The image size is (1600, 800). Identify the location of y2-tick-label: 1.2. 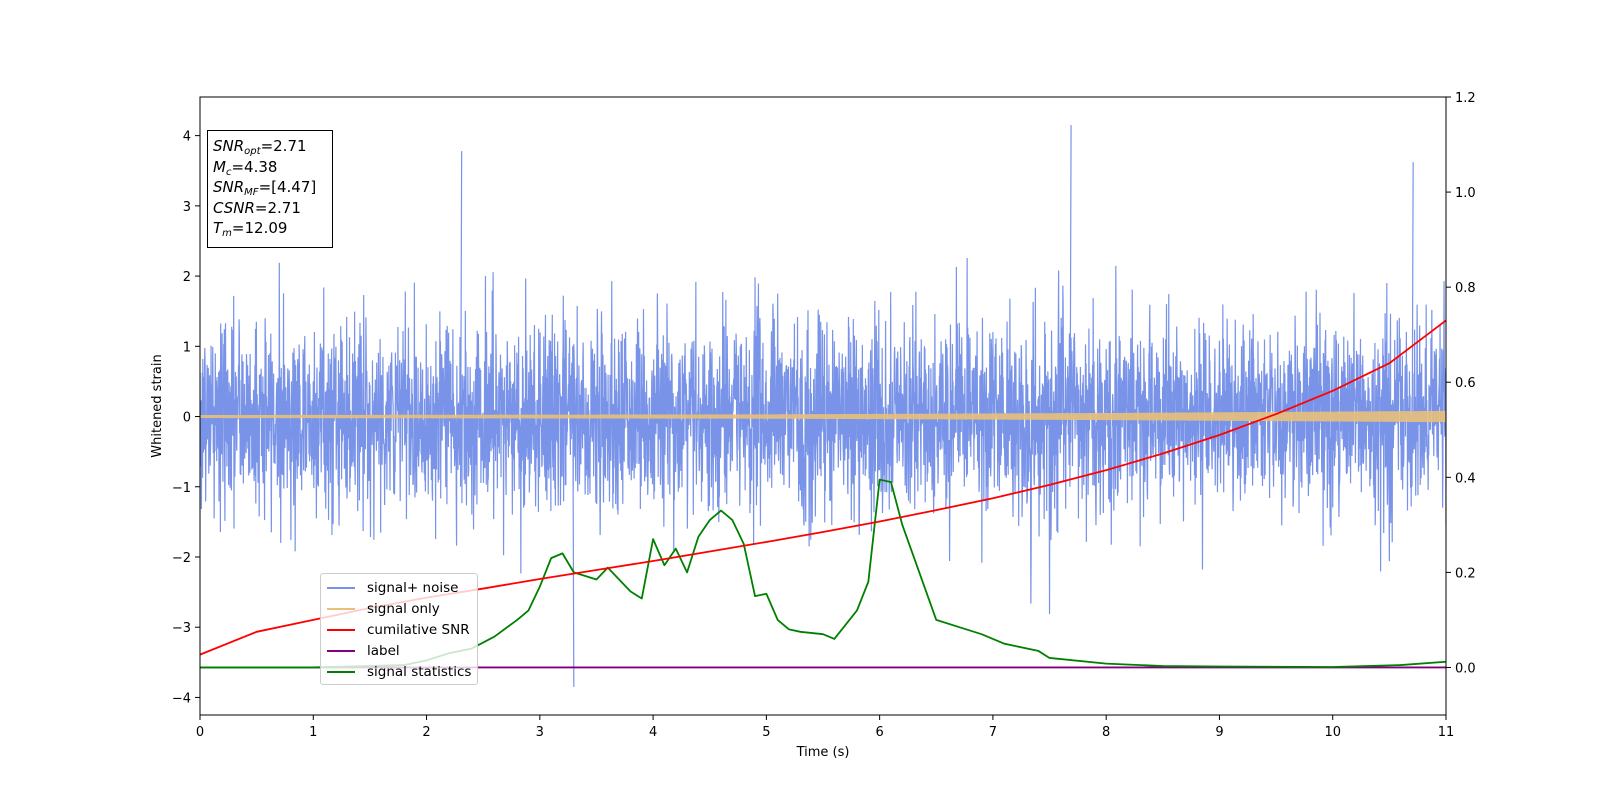
(1465, 98).